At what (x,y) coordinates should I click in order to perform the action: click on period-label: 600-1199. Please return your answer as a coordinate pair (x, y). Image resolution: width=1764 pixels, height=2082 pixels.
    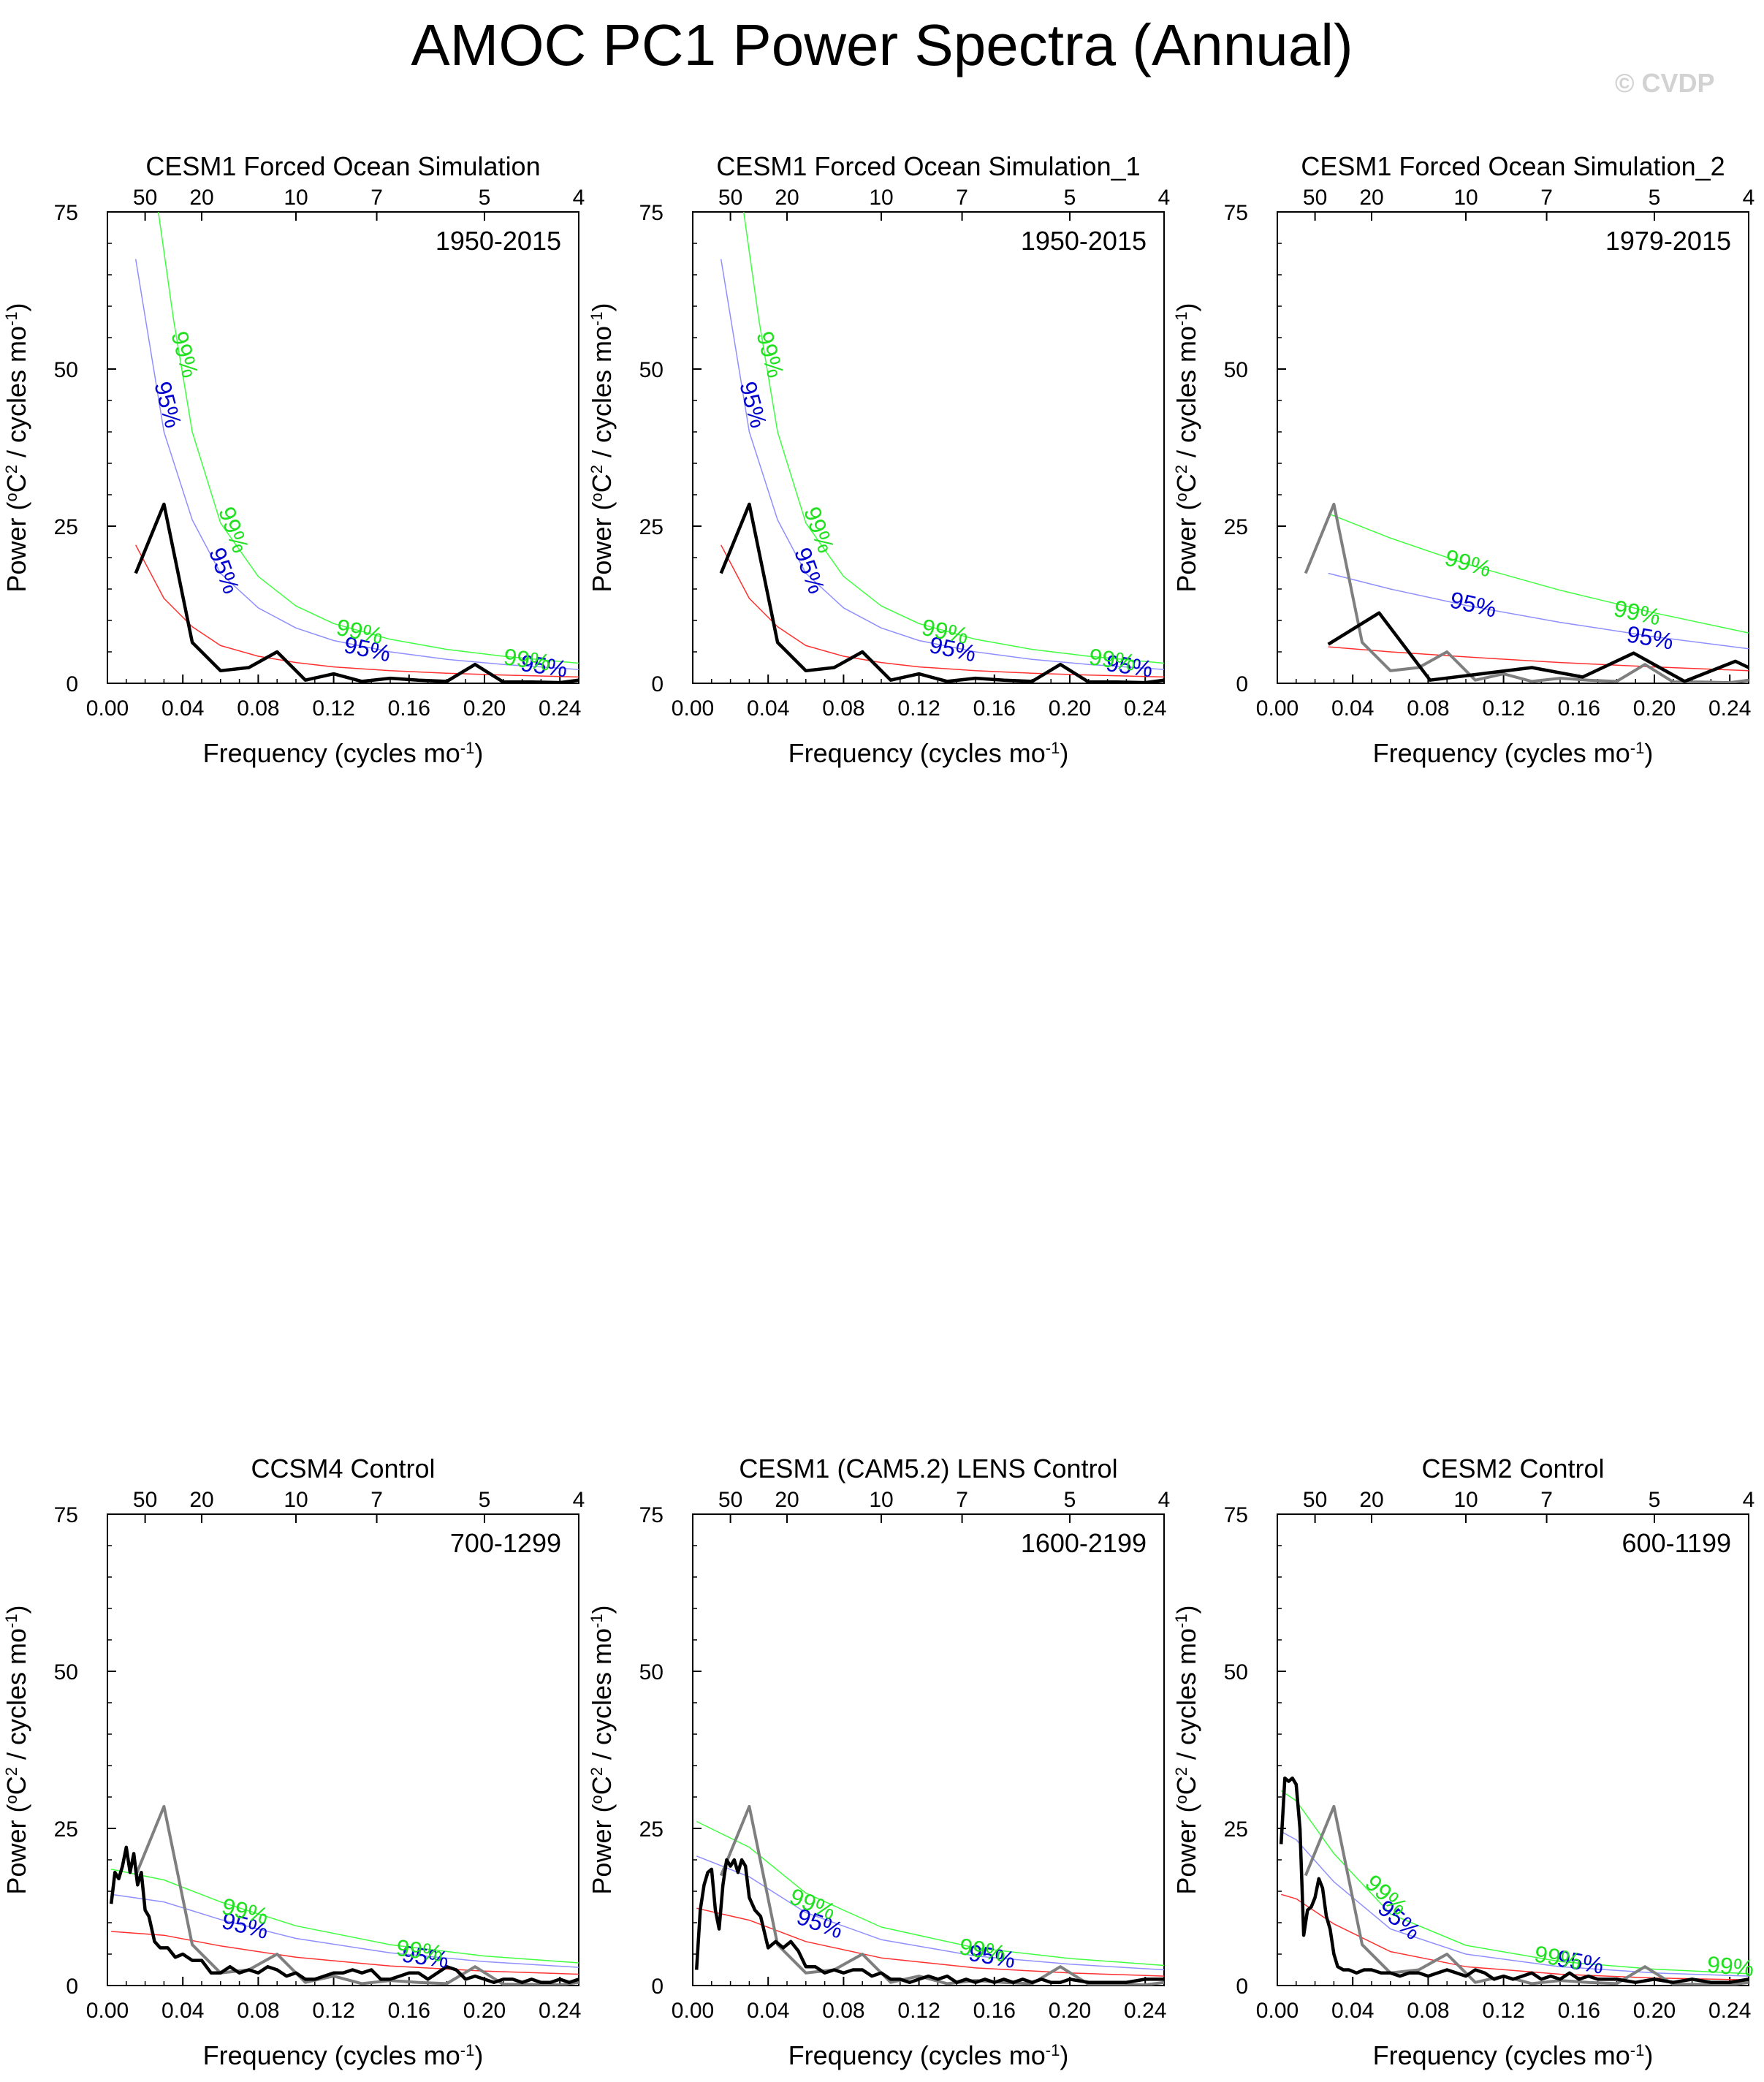
    Looking at the image, I should click on (1676, 1543).